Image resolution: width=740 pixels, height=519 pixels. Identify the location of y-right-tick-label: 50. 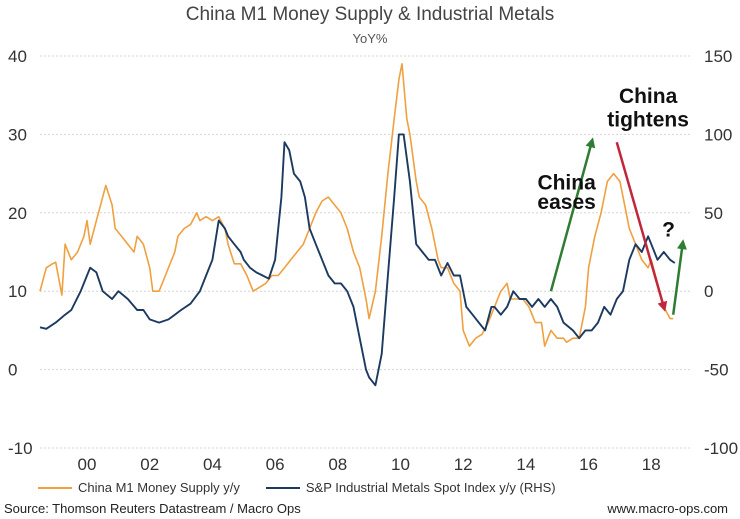
(713, 213).